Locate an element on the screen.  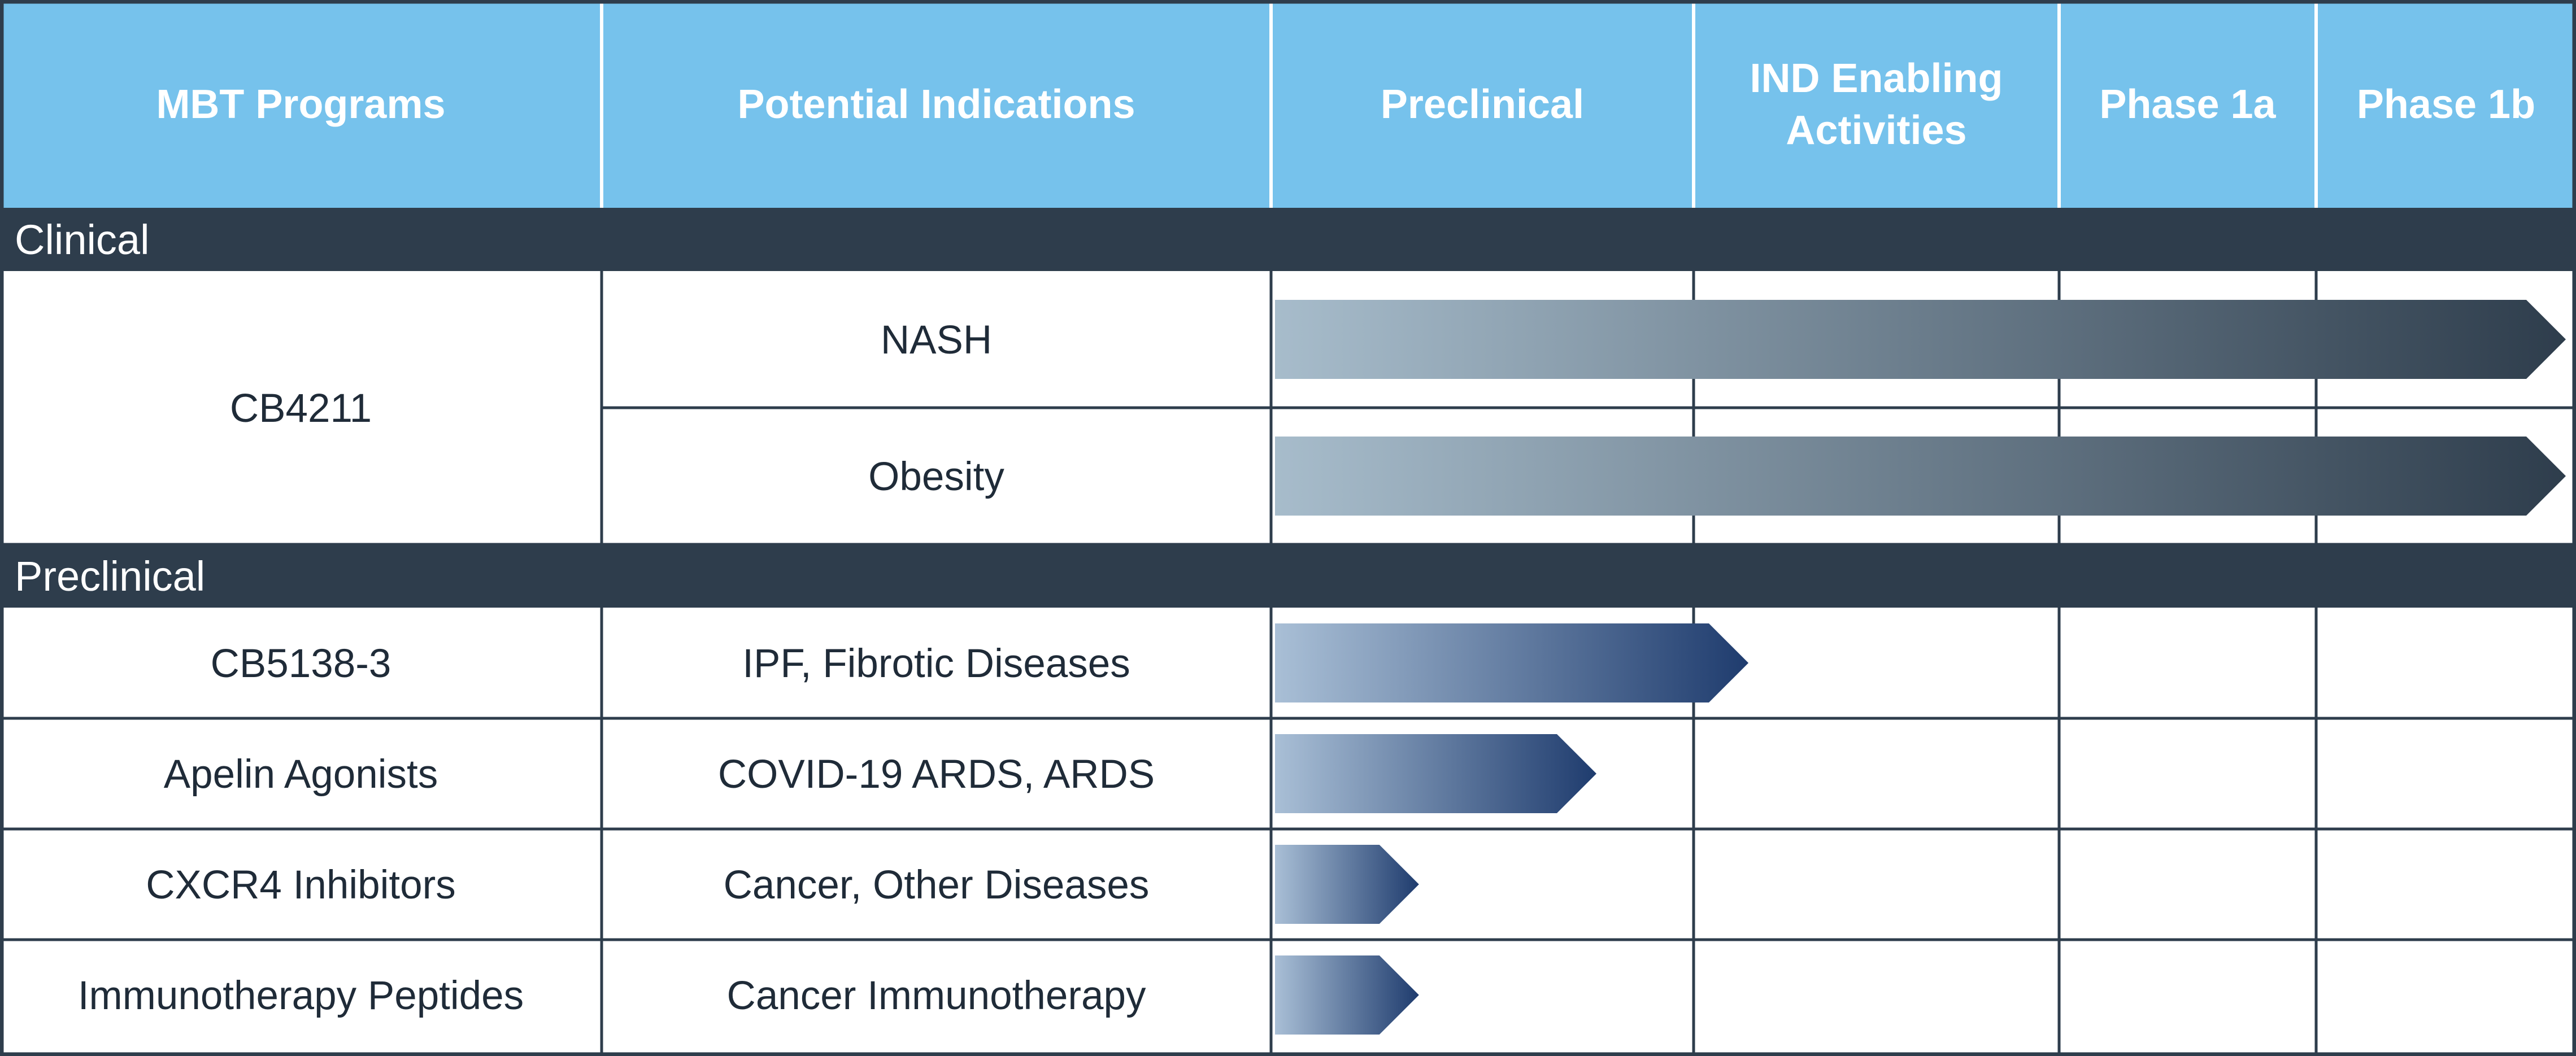
program-name: CB4211 is located at coordinates (301, 408).